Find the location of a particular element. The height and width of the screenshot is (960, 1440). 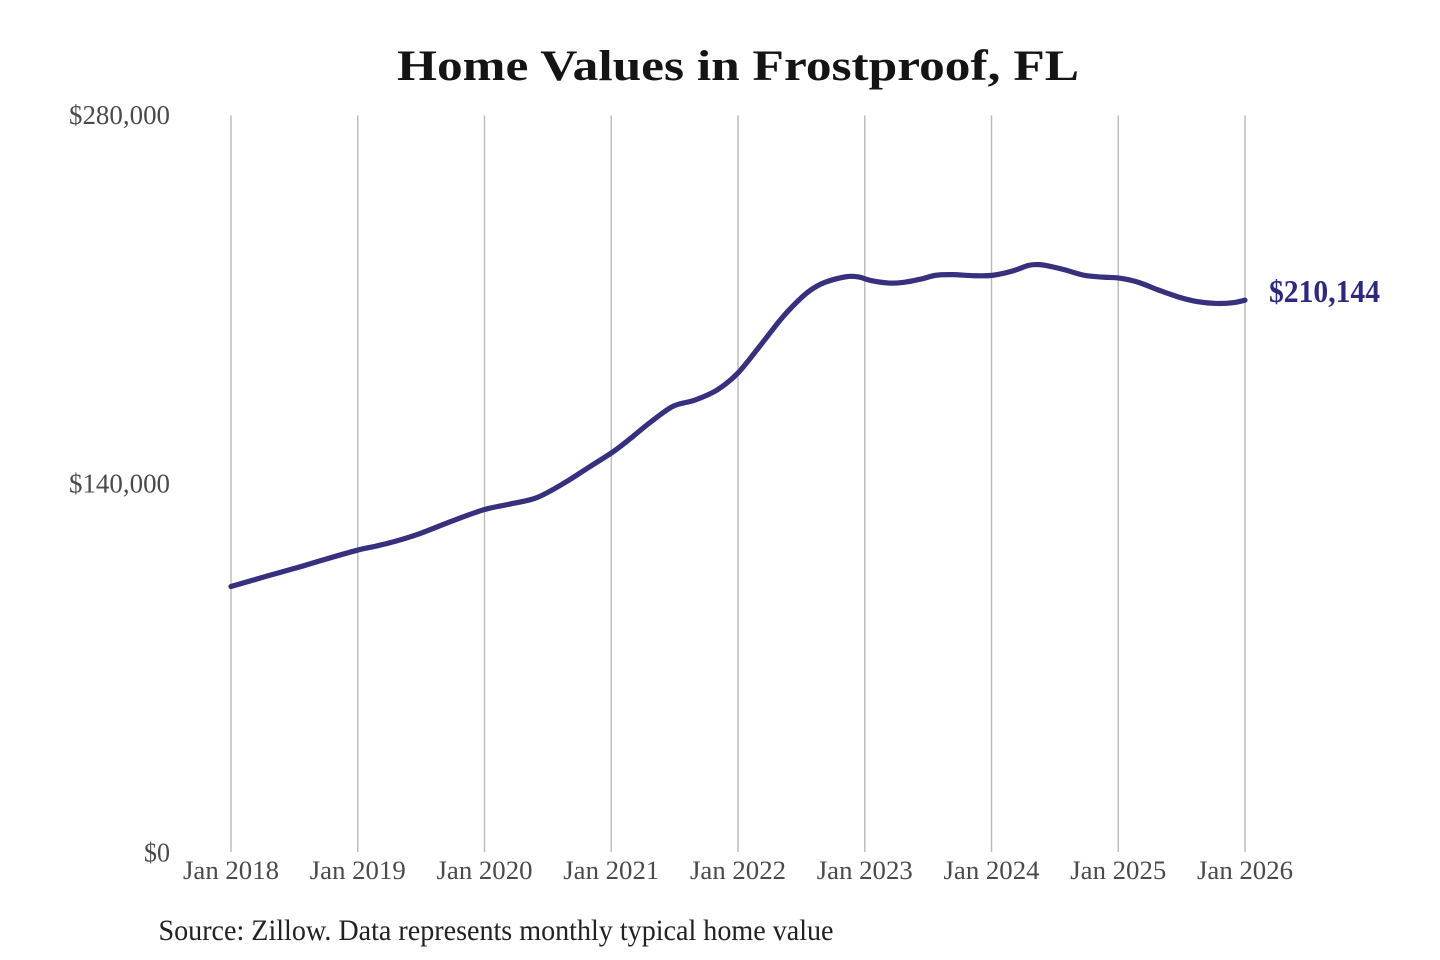

svg-text: Jan 2026 is located at coordinates (1245, 870).